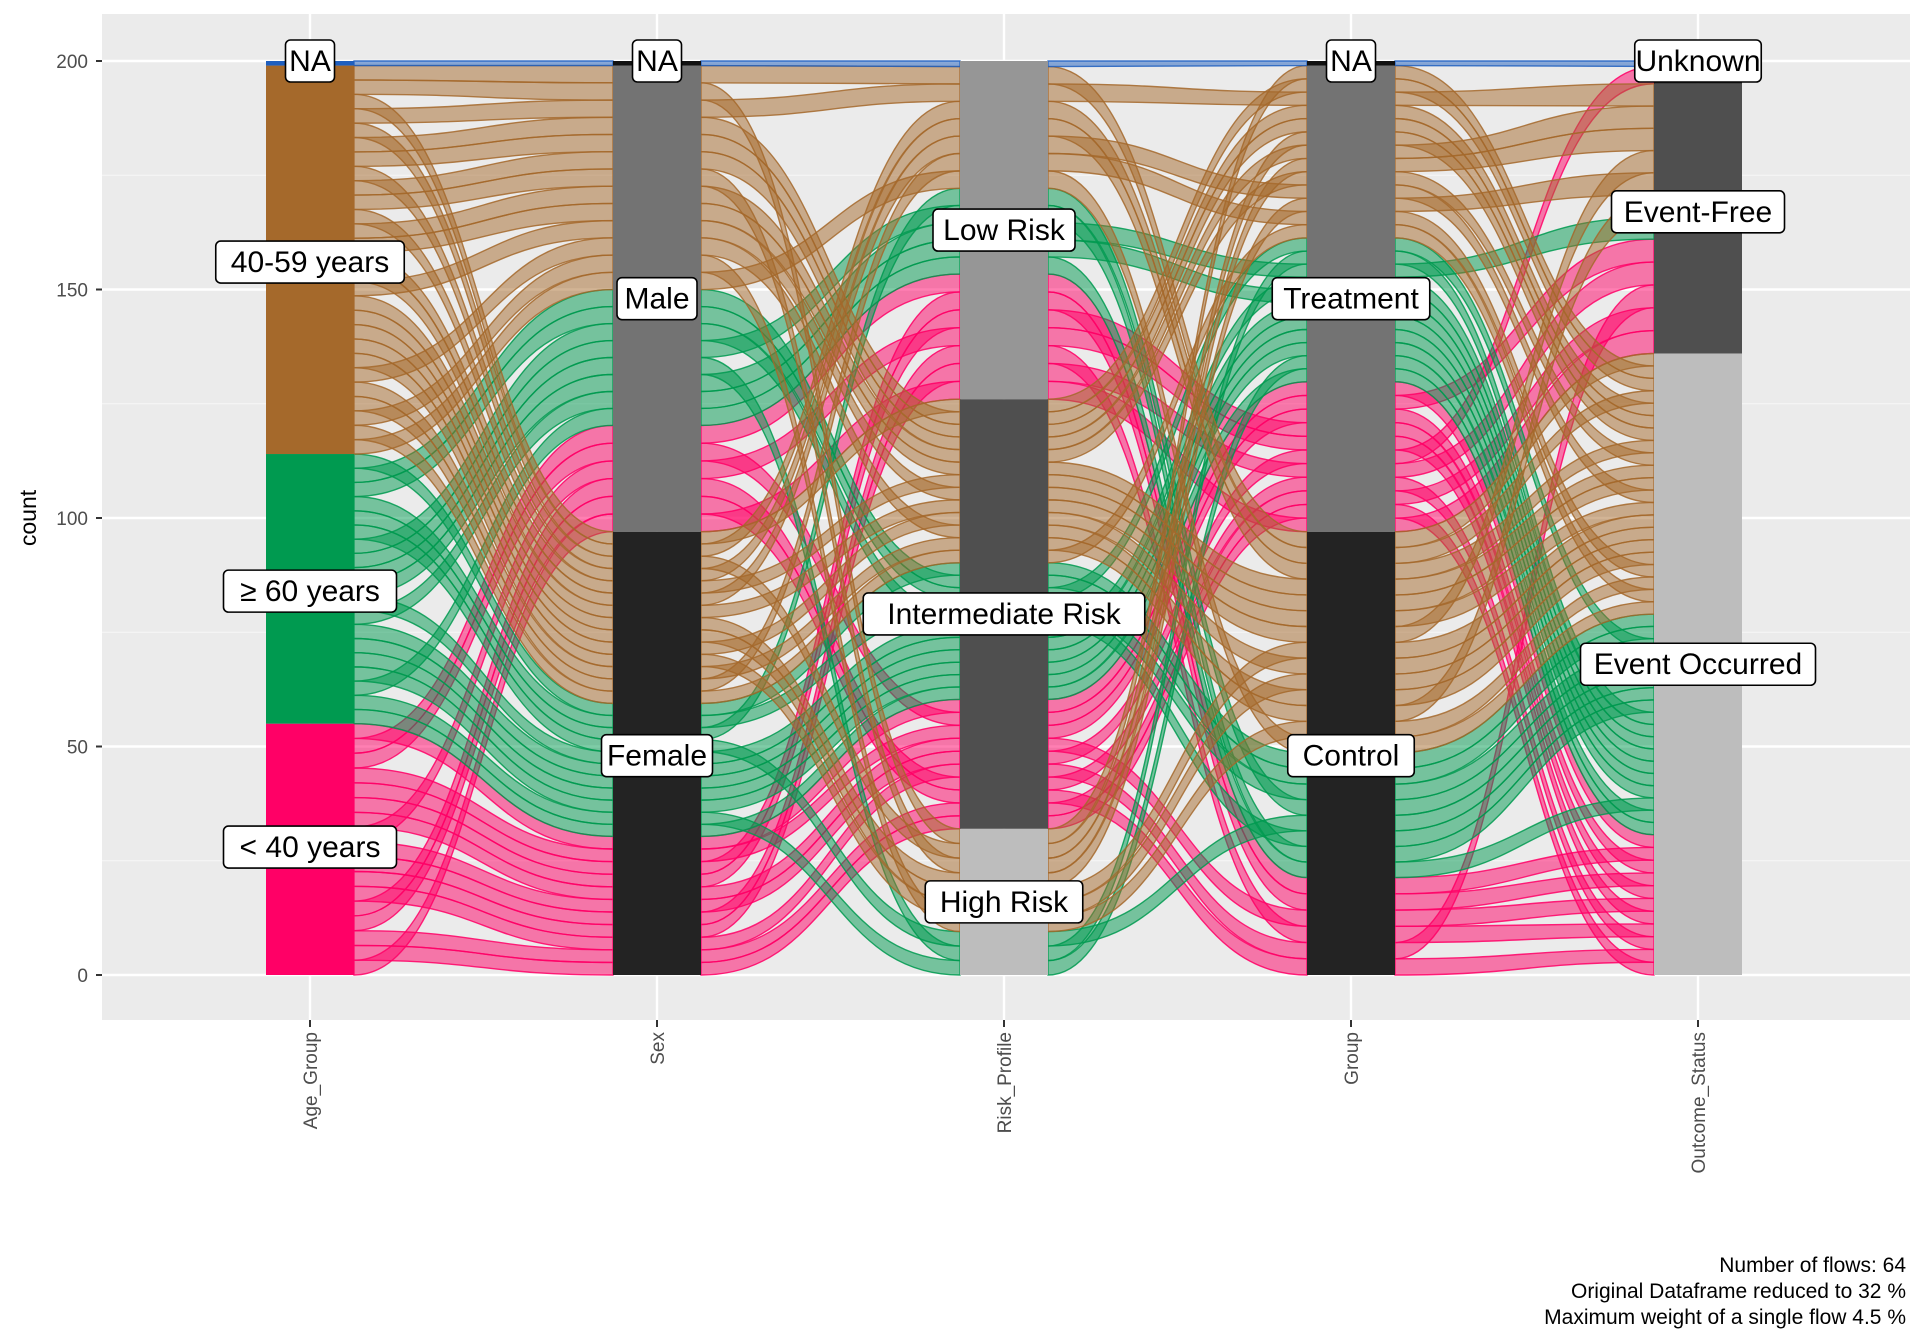 This screenshot has height=1344, width=1920. I want to click on stratum-label: Female, so click(657, 755).